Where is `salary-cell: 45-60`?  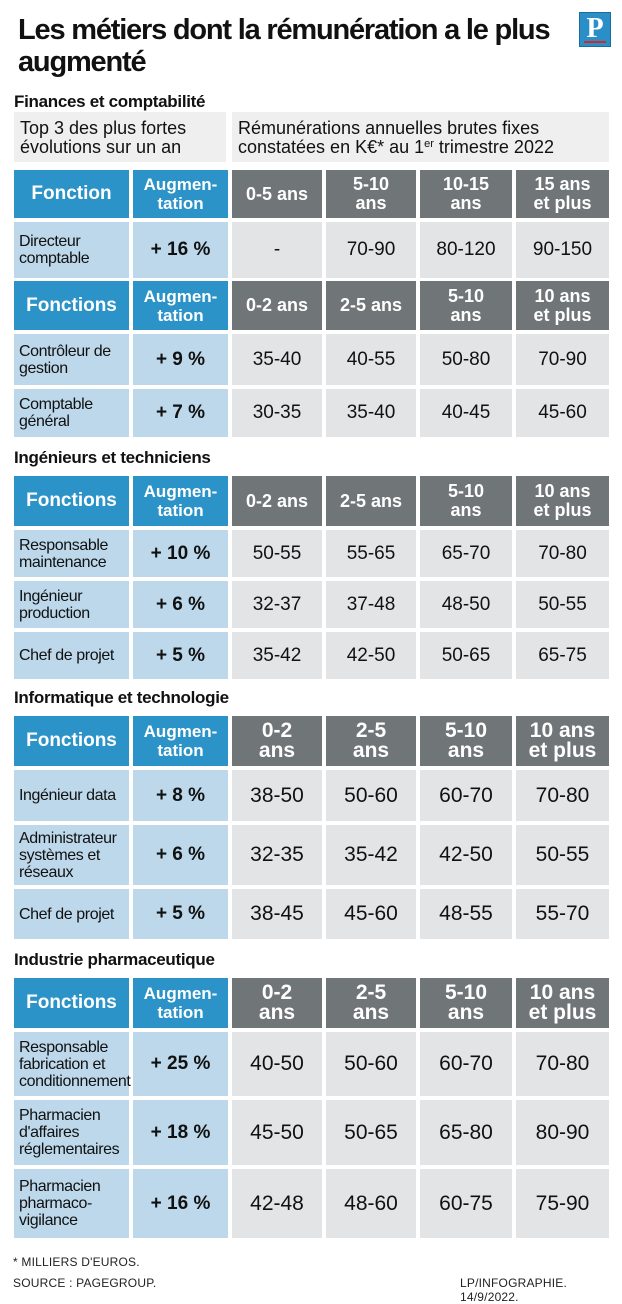 salary-cell: 45-60 is located at coordinates (562, 413).